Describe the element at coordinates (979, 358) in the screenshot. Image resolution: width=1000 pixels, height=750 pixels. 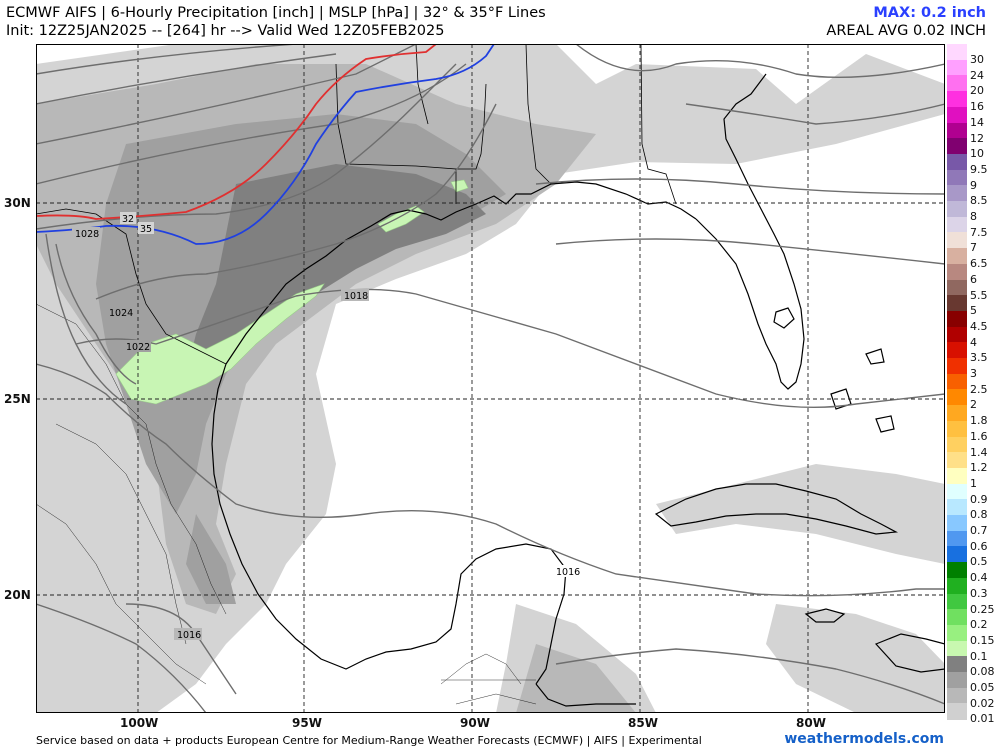
I see `legend-label: 3.5` at that location.